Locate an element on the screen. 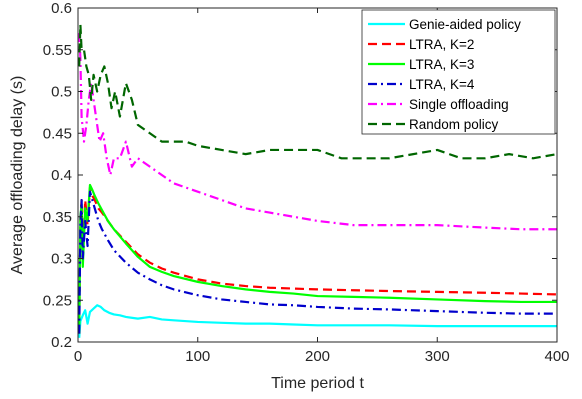 This screenshot has width=582, height=399. y-tick-label: 0.55 is located at coordinates (57, 50).